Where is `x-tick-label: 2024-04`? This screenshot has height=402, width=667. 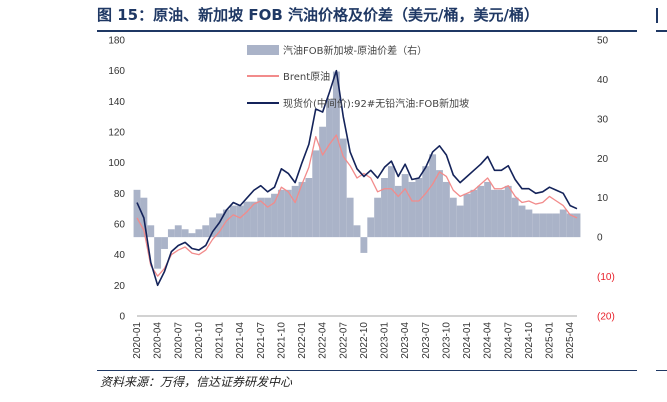 x-tick-label: 2024-04 is located at coordinates (488, 340).